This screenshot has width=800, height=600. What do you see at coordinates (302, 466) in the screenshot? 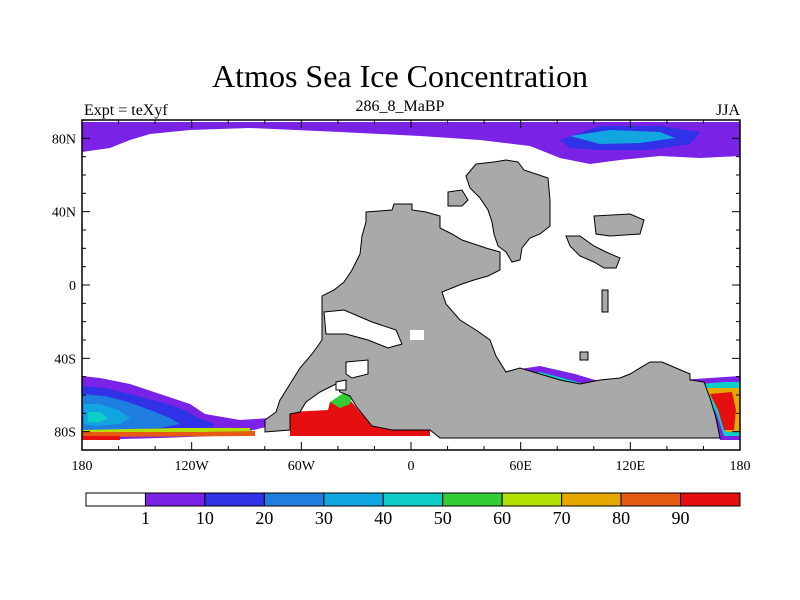
I see `x-tick-label: 60W` at bounding box center [302, 466].